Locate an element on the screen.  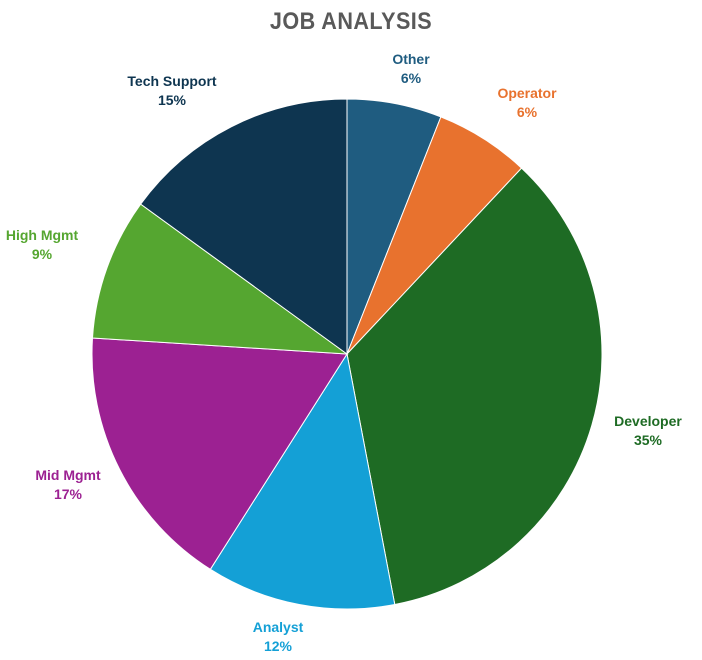
data-label-value-mid-mgmt: 17% is located at coordinates (68, 494).